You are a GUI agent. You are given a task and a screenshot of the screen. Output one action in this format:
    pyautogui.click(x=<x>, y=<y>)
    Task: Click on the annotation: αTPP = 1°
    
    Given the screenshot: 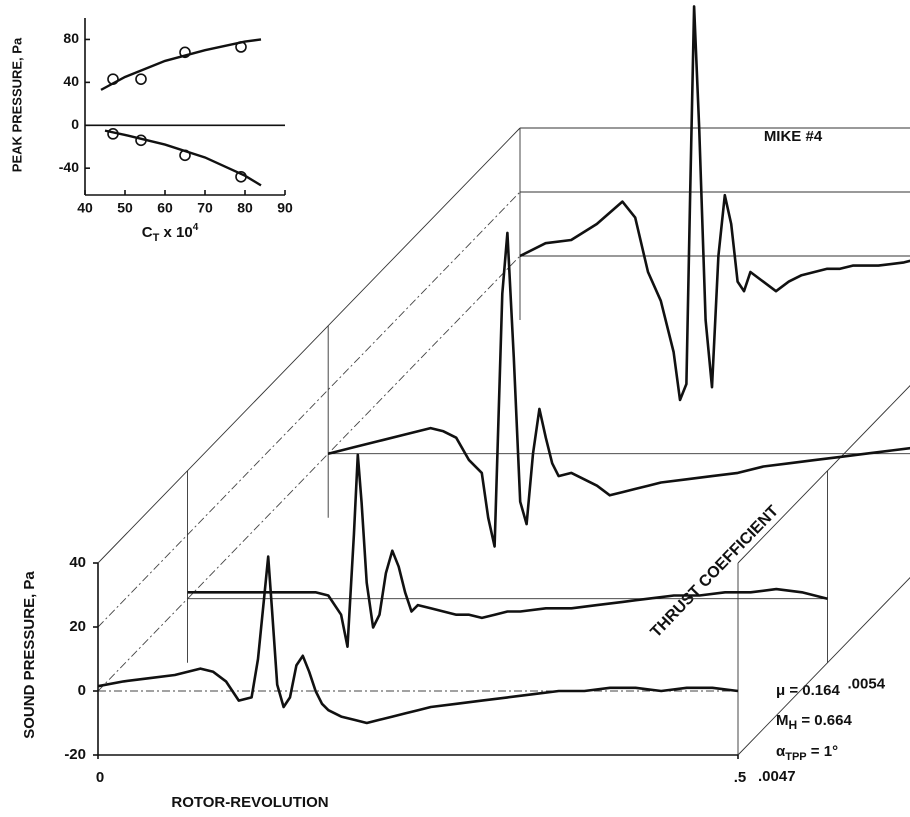 What is the action you would take?
    pyautogui.click(x=807, y=753)
    